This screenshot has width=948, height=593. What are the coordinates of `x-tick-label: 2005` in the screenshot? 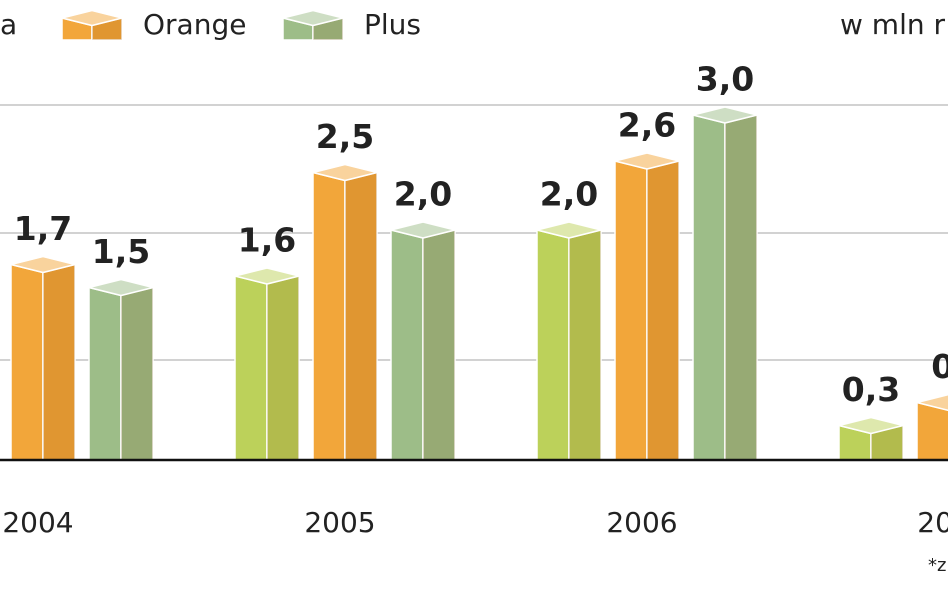 It's located at (339, 522).